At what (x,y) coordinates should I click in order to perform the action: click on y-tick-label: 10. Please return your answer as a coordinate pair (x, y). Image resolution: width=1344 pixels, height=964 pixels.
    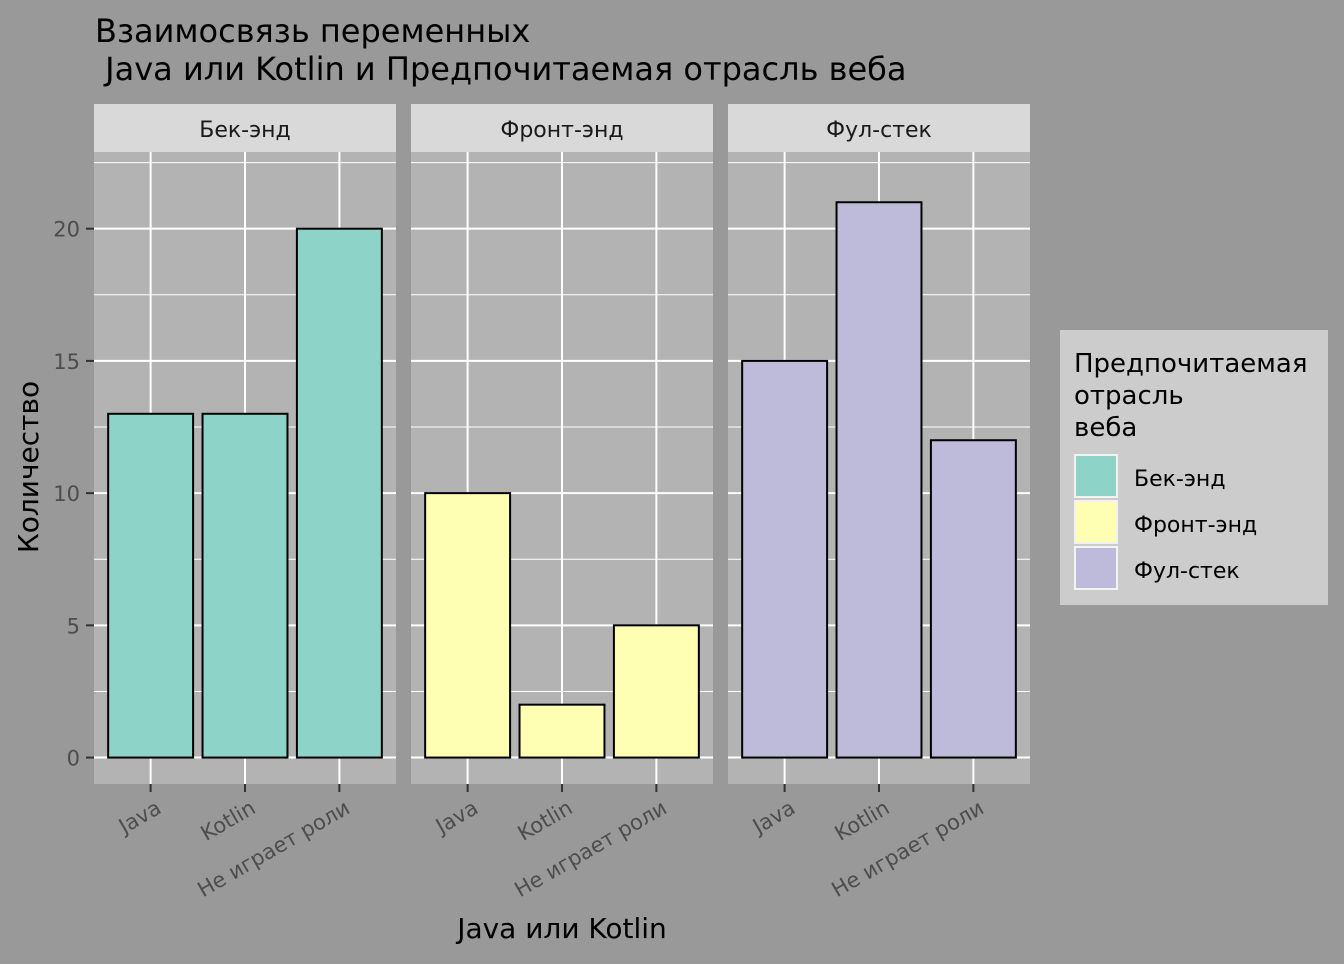
    Looking at the image, I should click on (66, 494).